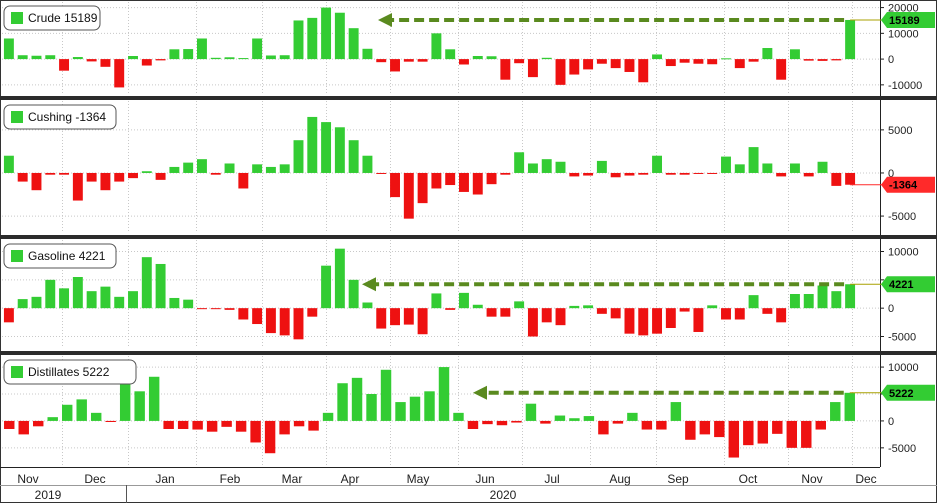 The width and height of the screenshot is (937, 503). What do you see at coordinates (230, 479) in the screenshot?
I see `x-tick-label: Feb` at bounding box center [230, 479].